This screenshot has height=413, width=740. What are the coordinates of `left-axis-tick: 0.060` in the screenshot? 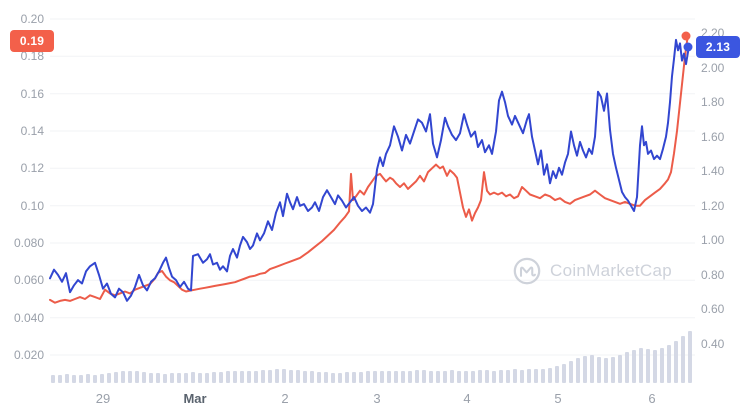 It's located at (28, 280).